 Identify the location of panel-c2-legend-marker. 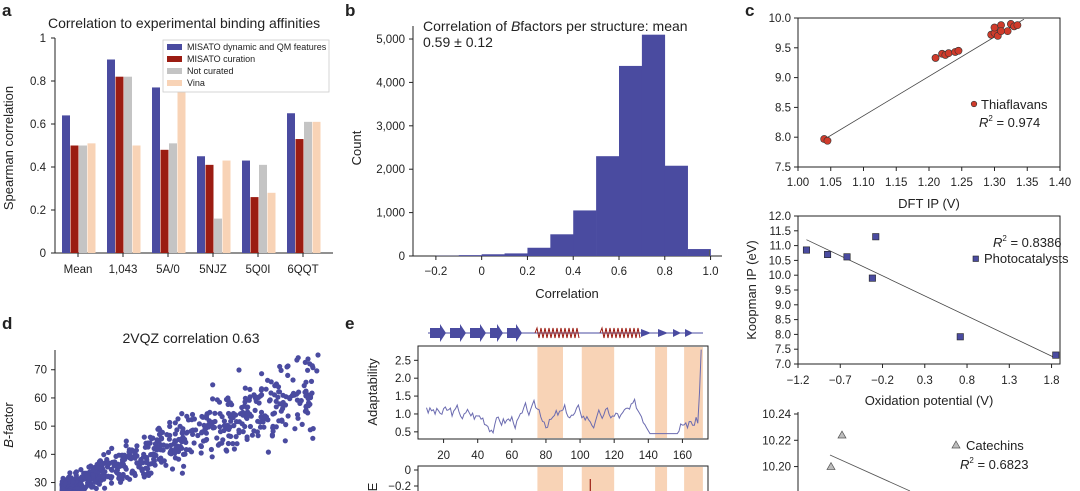
(975, 258).